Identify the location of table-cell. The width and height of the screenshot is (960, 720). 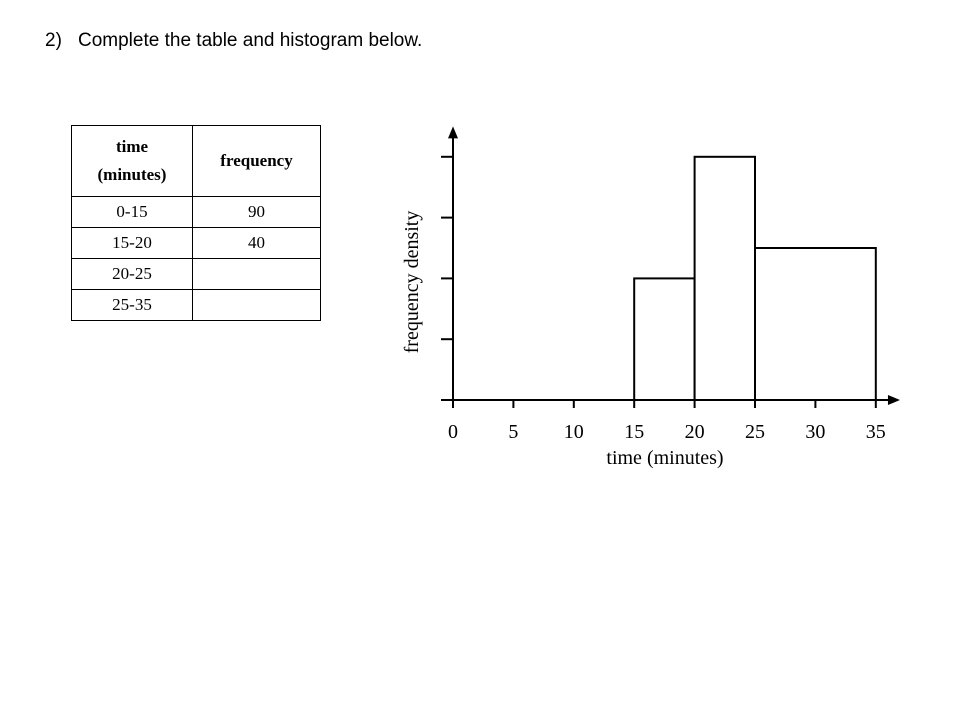
(256, 305).